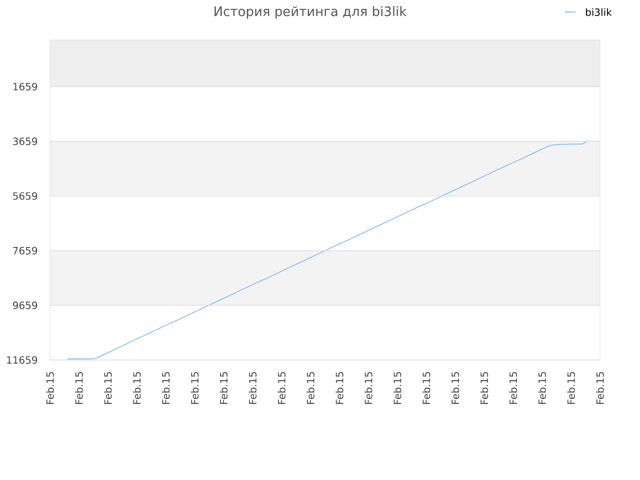 This screenshot has width=640, height=480. I want to click on y-tick-label: 9659, so click(25, 306).